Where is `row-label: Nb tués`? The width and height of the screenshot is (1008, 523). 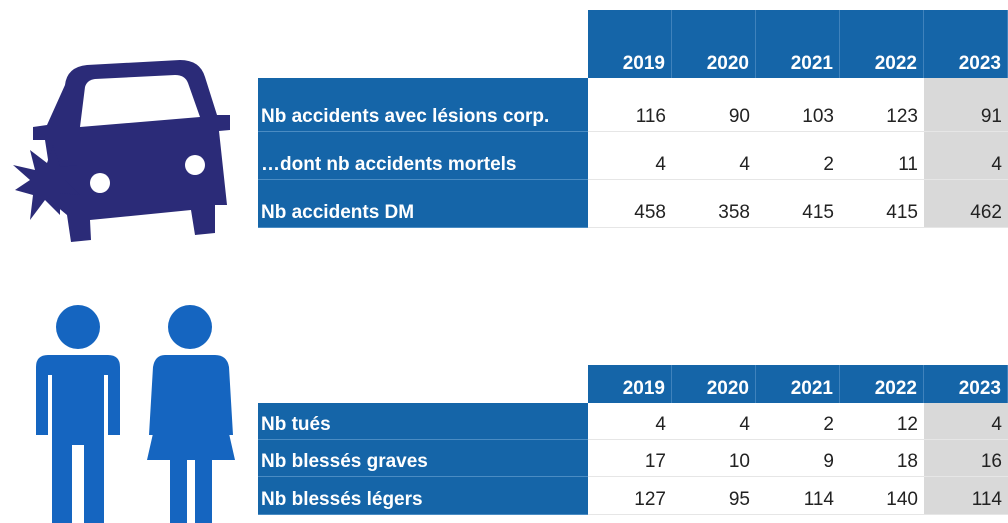
row-label: Nb tués is located at coordinates (423, 421).